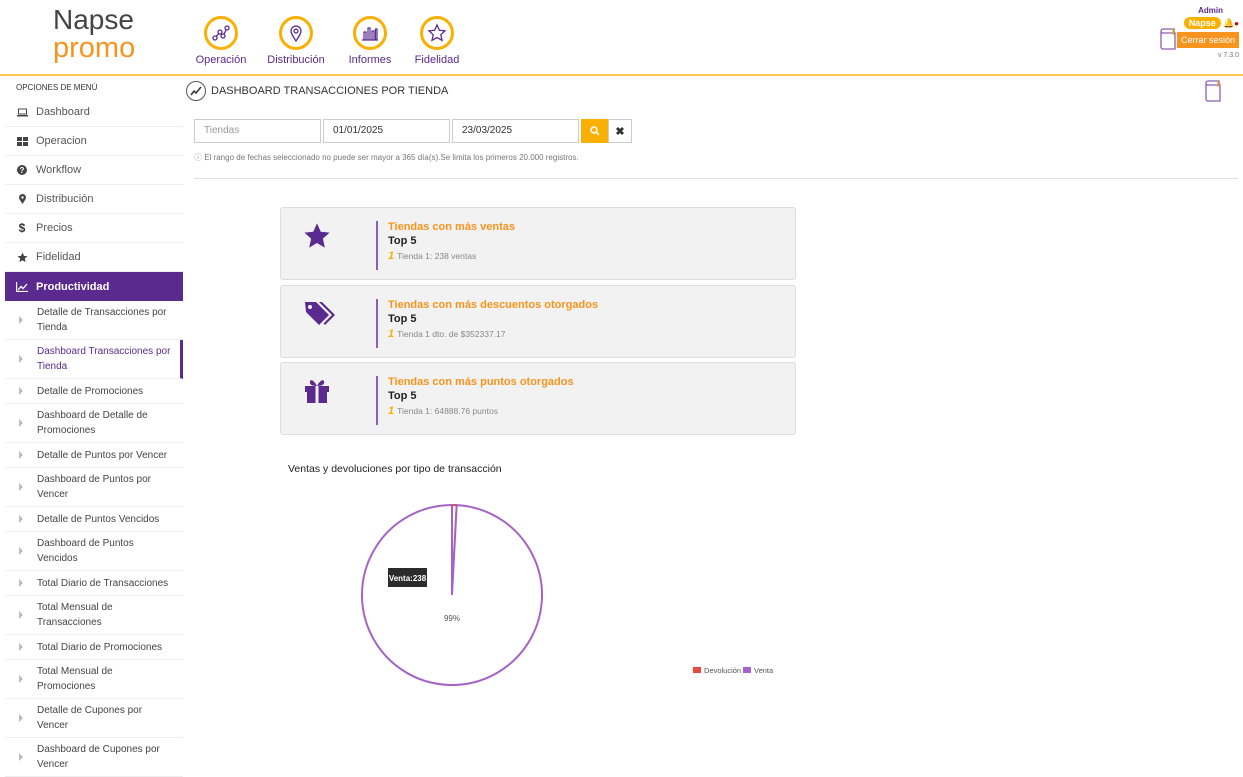  I want to click on sidebar-item-label: Productividad, so click(73, 286).